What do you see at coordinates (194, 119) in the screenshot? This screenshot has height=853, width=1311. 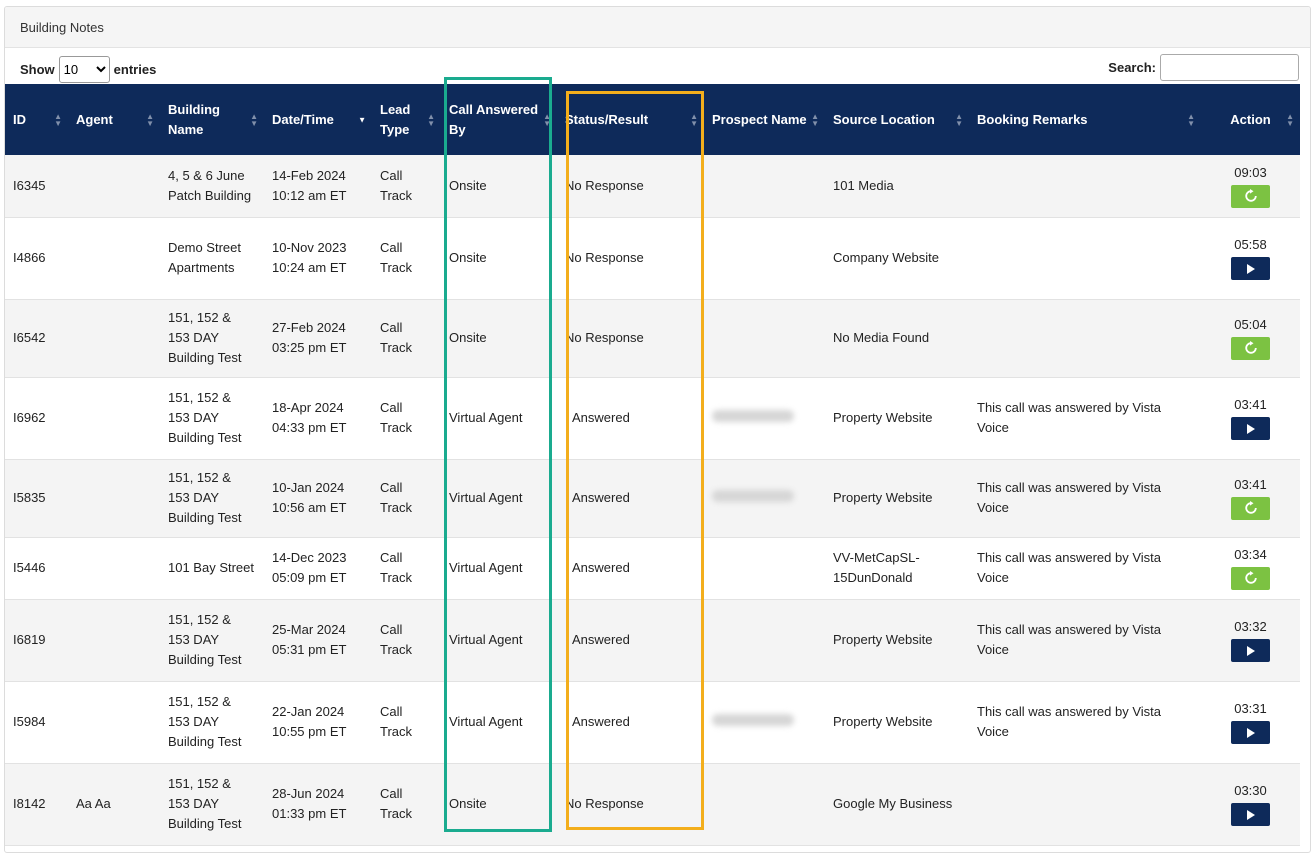 I see `column-header-label: Building Name` at bounding box center [194, 119].